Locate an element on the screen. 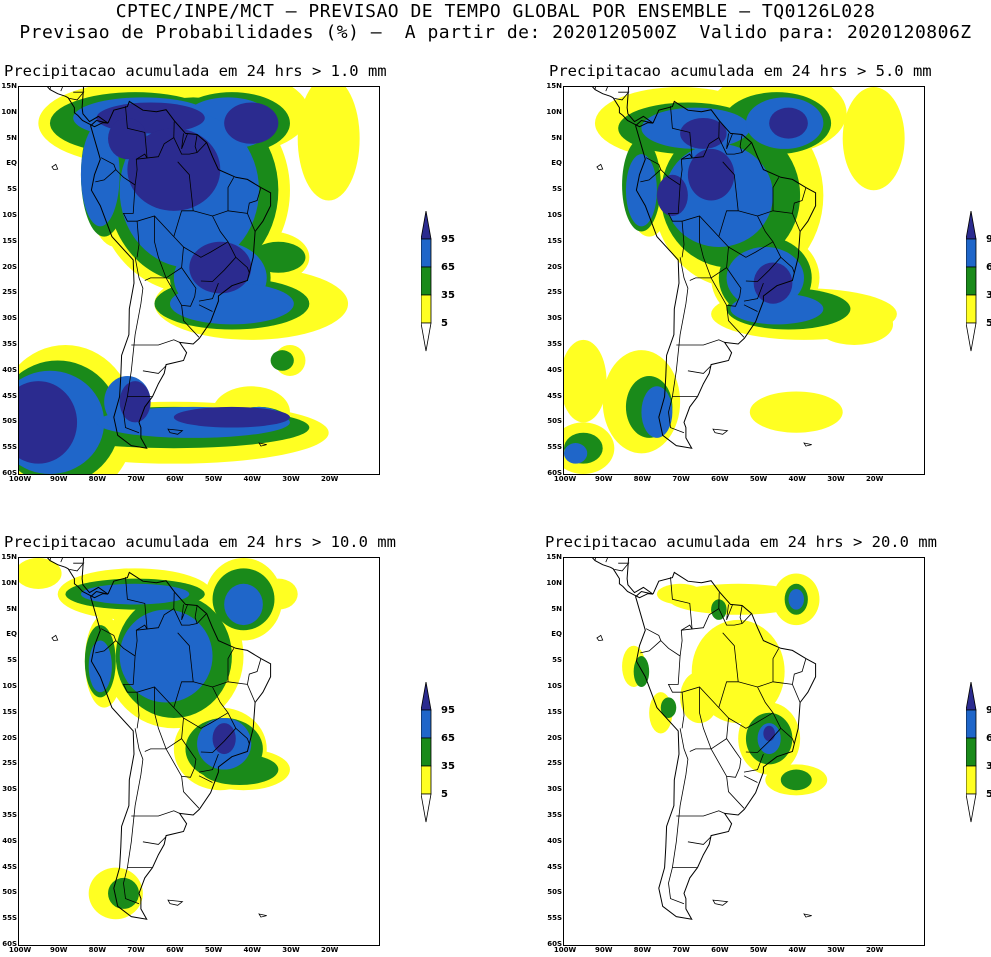 This screenshot has height=957, width=991. legend-label-35: 35 is located at coordinates (988, 766).